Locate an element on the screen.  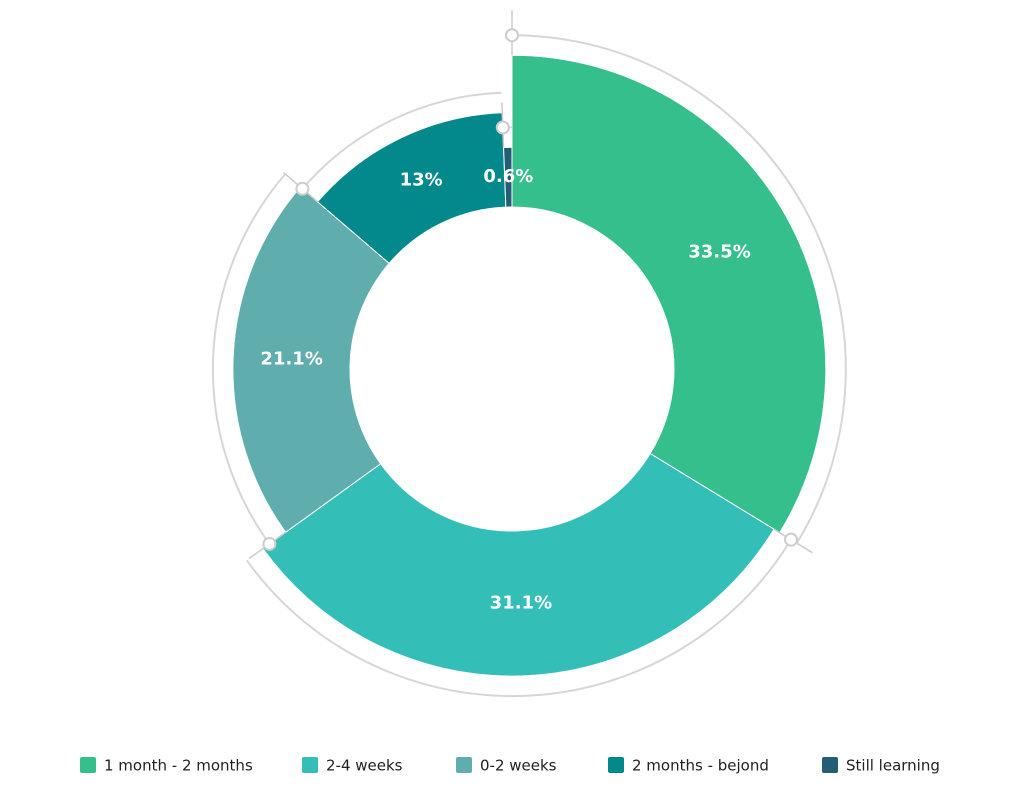
slice-label: 0.6% is located at coordinates (508, 176).